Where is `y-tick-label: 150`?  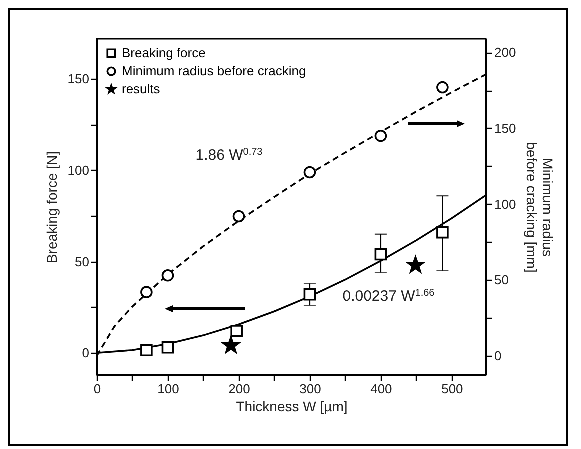 y-tick-label: 150 is located at coordinates (79, 79).